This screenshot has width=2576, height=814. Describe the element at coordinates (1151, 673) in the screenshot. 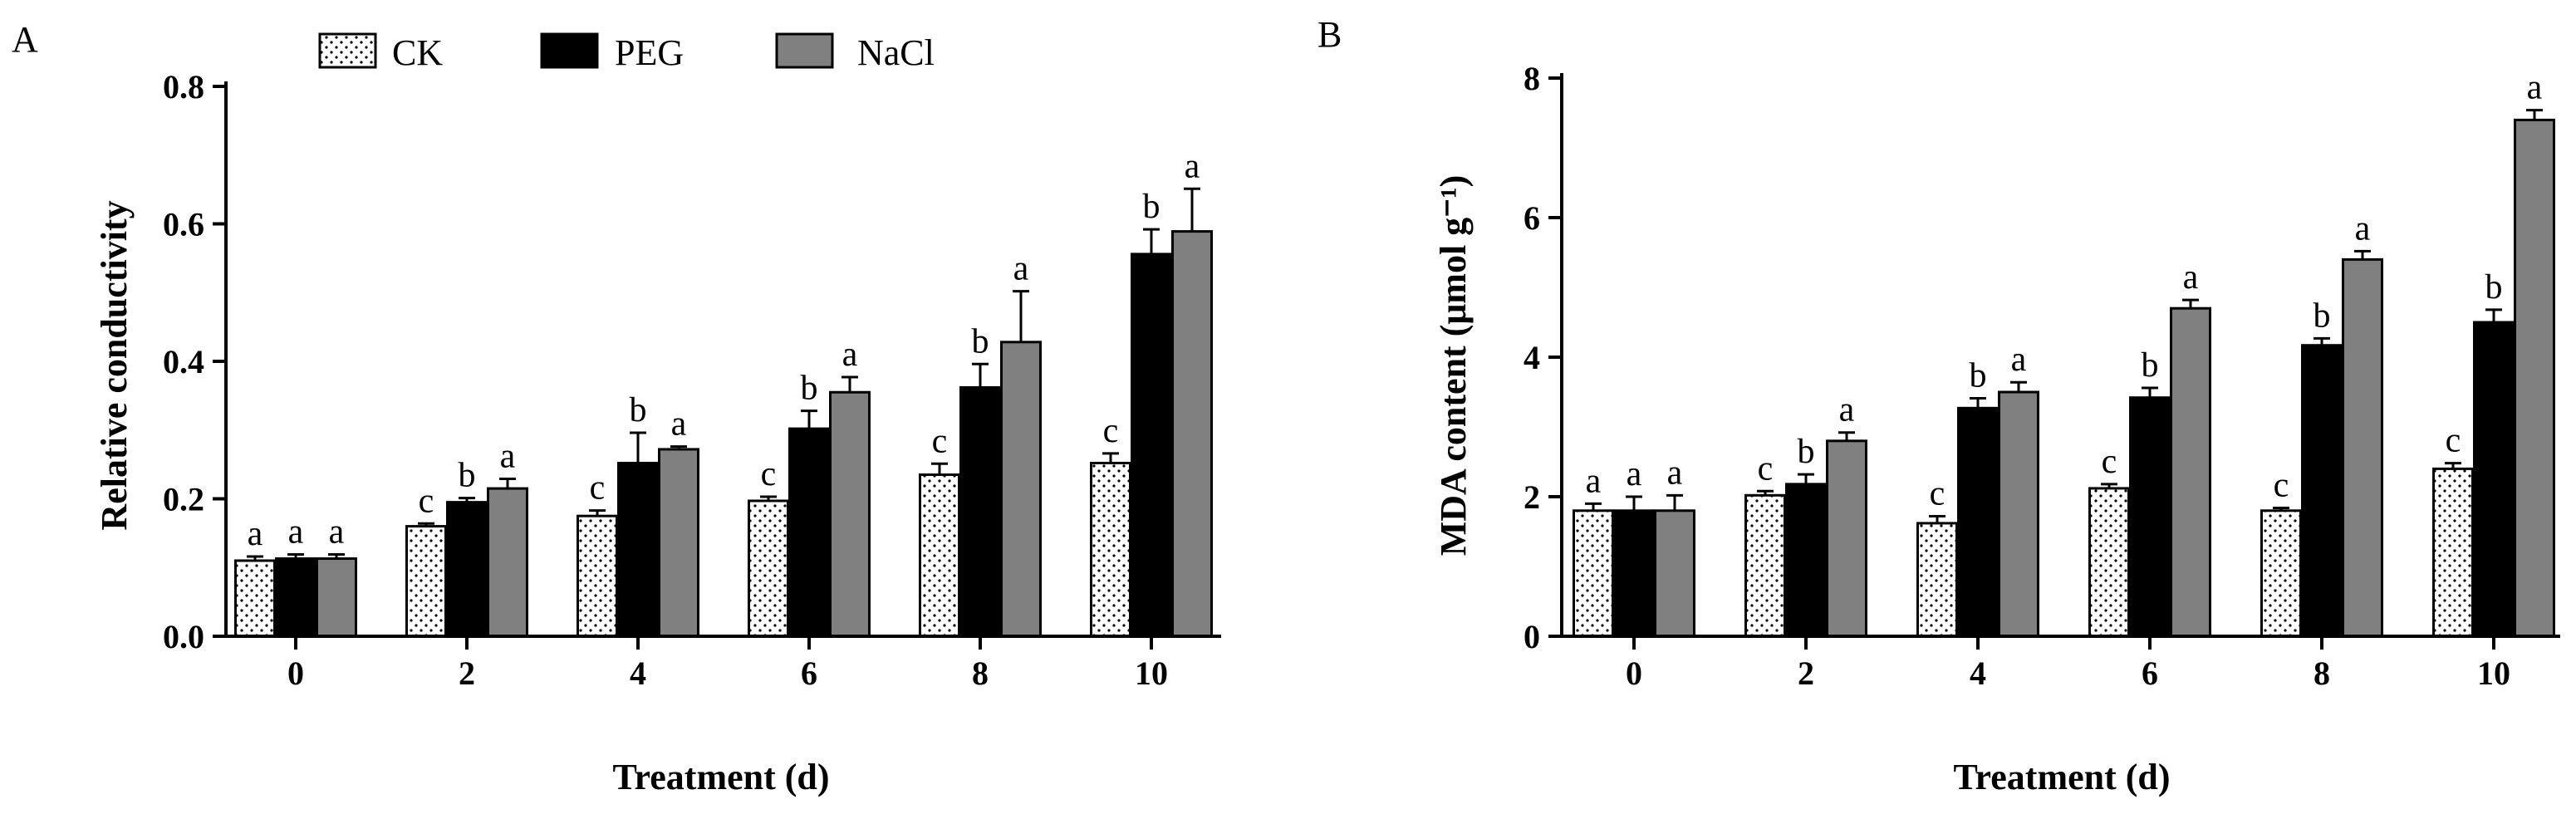

I see `x-tick-label-a-10: 10` at that location.